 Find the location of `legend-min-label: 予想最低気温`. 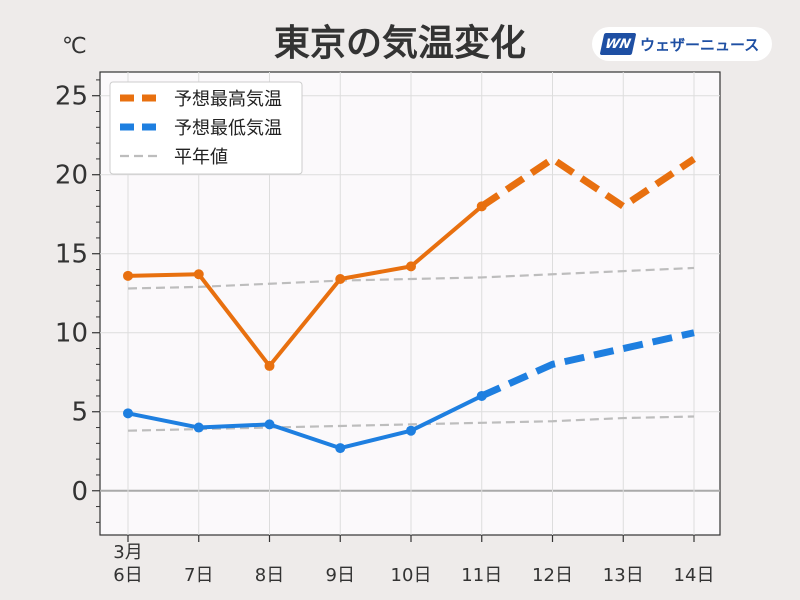

legend-min-label: 予想最低気温 is located at coordinates (228, 128).